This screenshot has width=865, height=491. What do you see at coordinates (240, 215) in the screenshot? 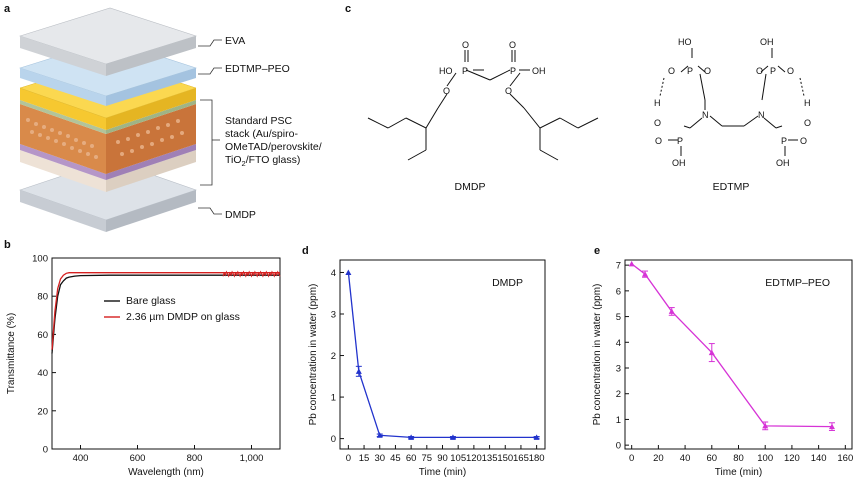
I see `label-dmdp-layer: DMDP` at bounding box center [240, 215].